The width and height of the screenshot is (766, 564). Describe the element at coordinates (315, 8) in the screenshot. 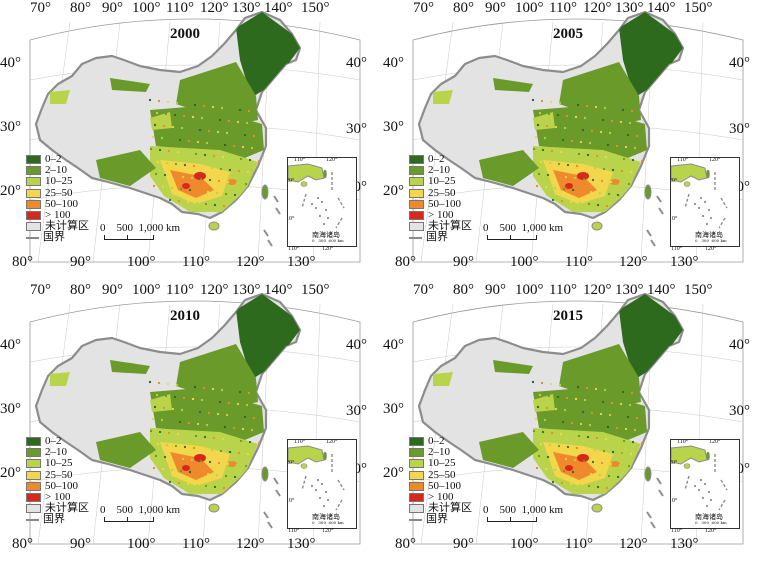

I see `top-longitude-label: 150°` at that location.